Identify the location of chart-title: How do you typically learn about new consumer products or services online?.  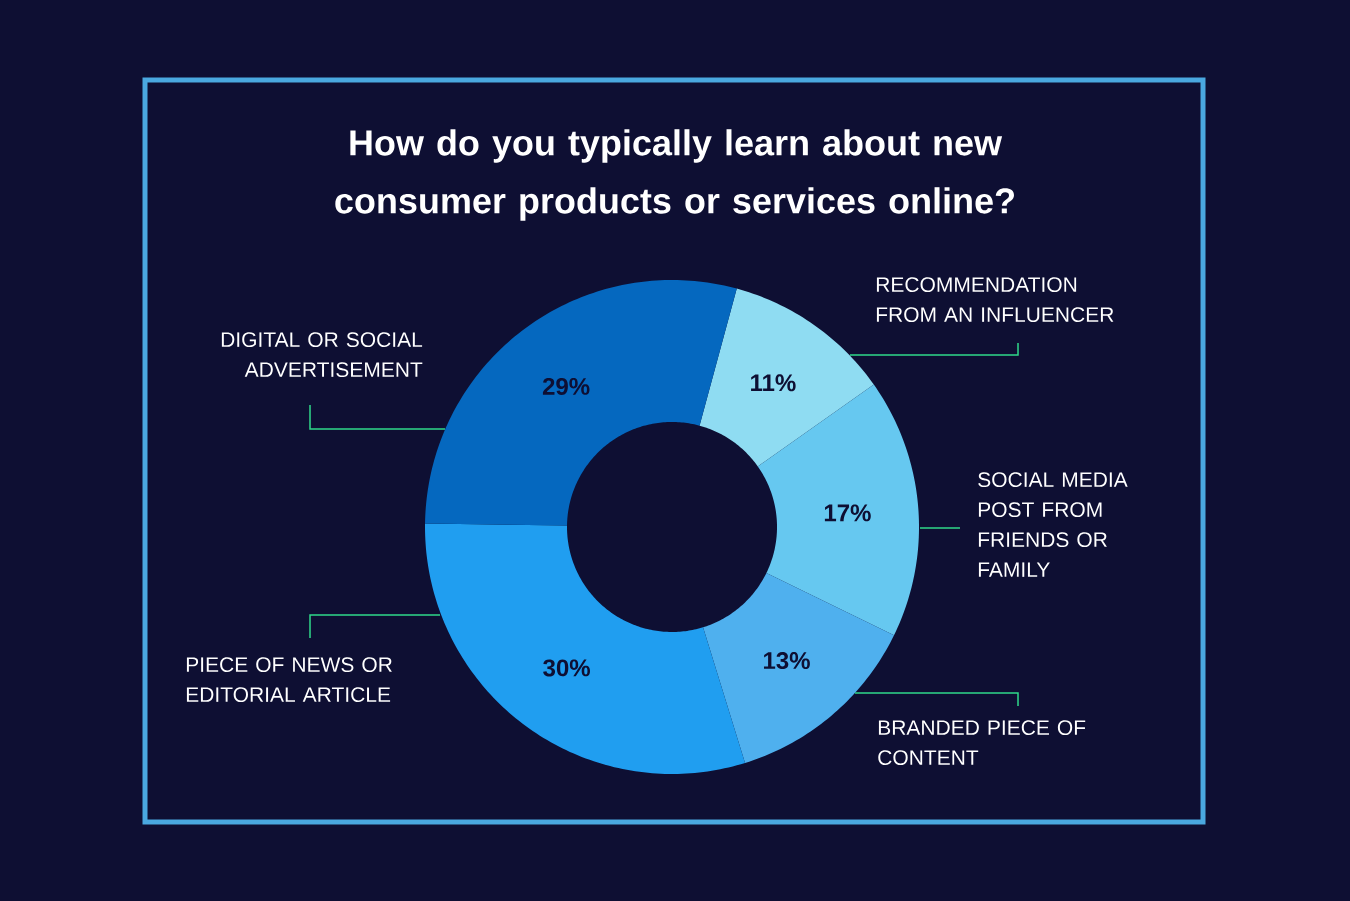
(674, 175).